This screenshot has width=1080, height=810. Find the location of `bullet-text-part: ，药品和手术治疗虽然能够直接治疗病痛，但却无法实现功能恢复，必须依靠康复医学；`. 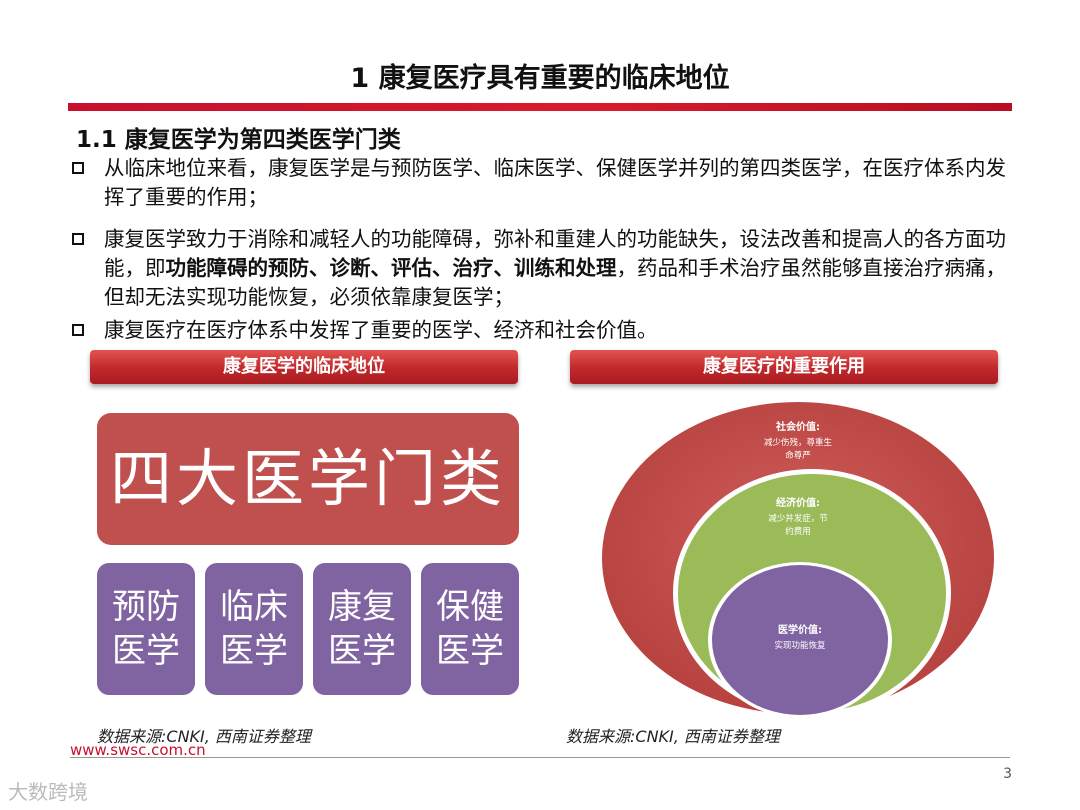

bullet-text-part: ，药品和手术治疗虽然能够直接治疗病痛，但却无法实现功能恢复，必须依靠康复医学； is located at coordinates (555, 282).